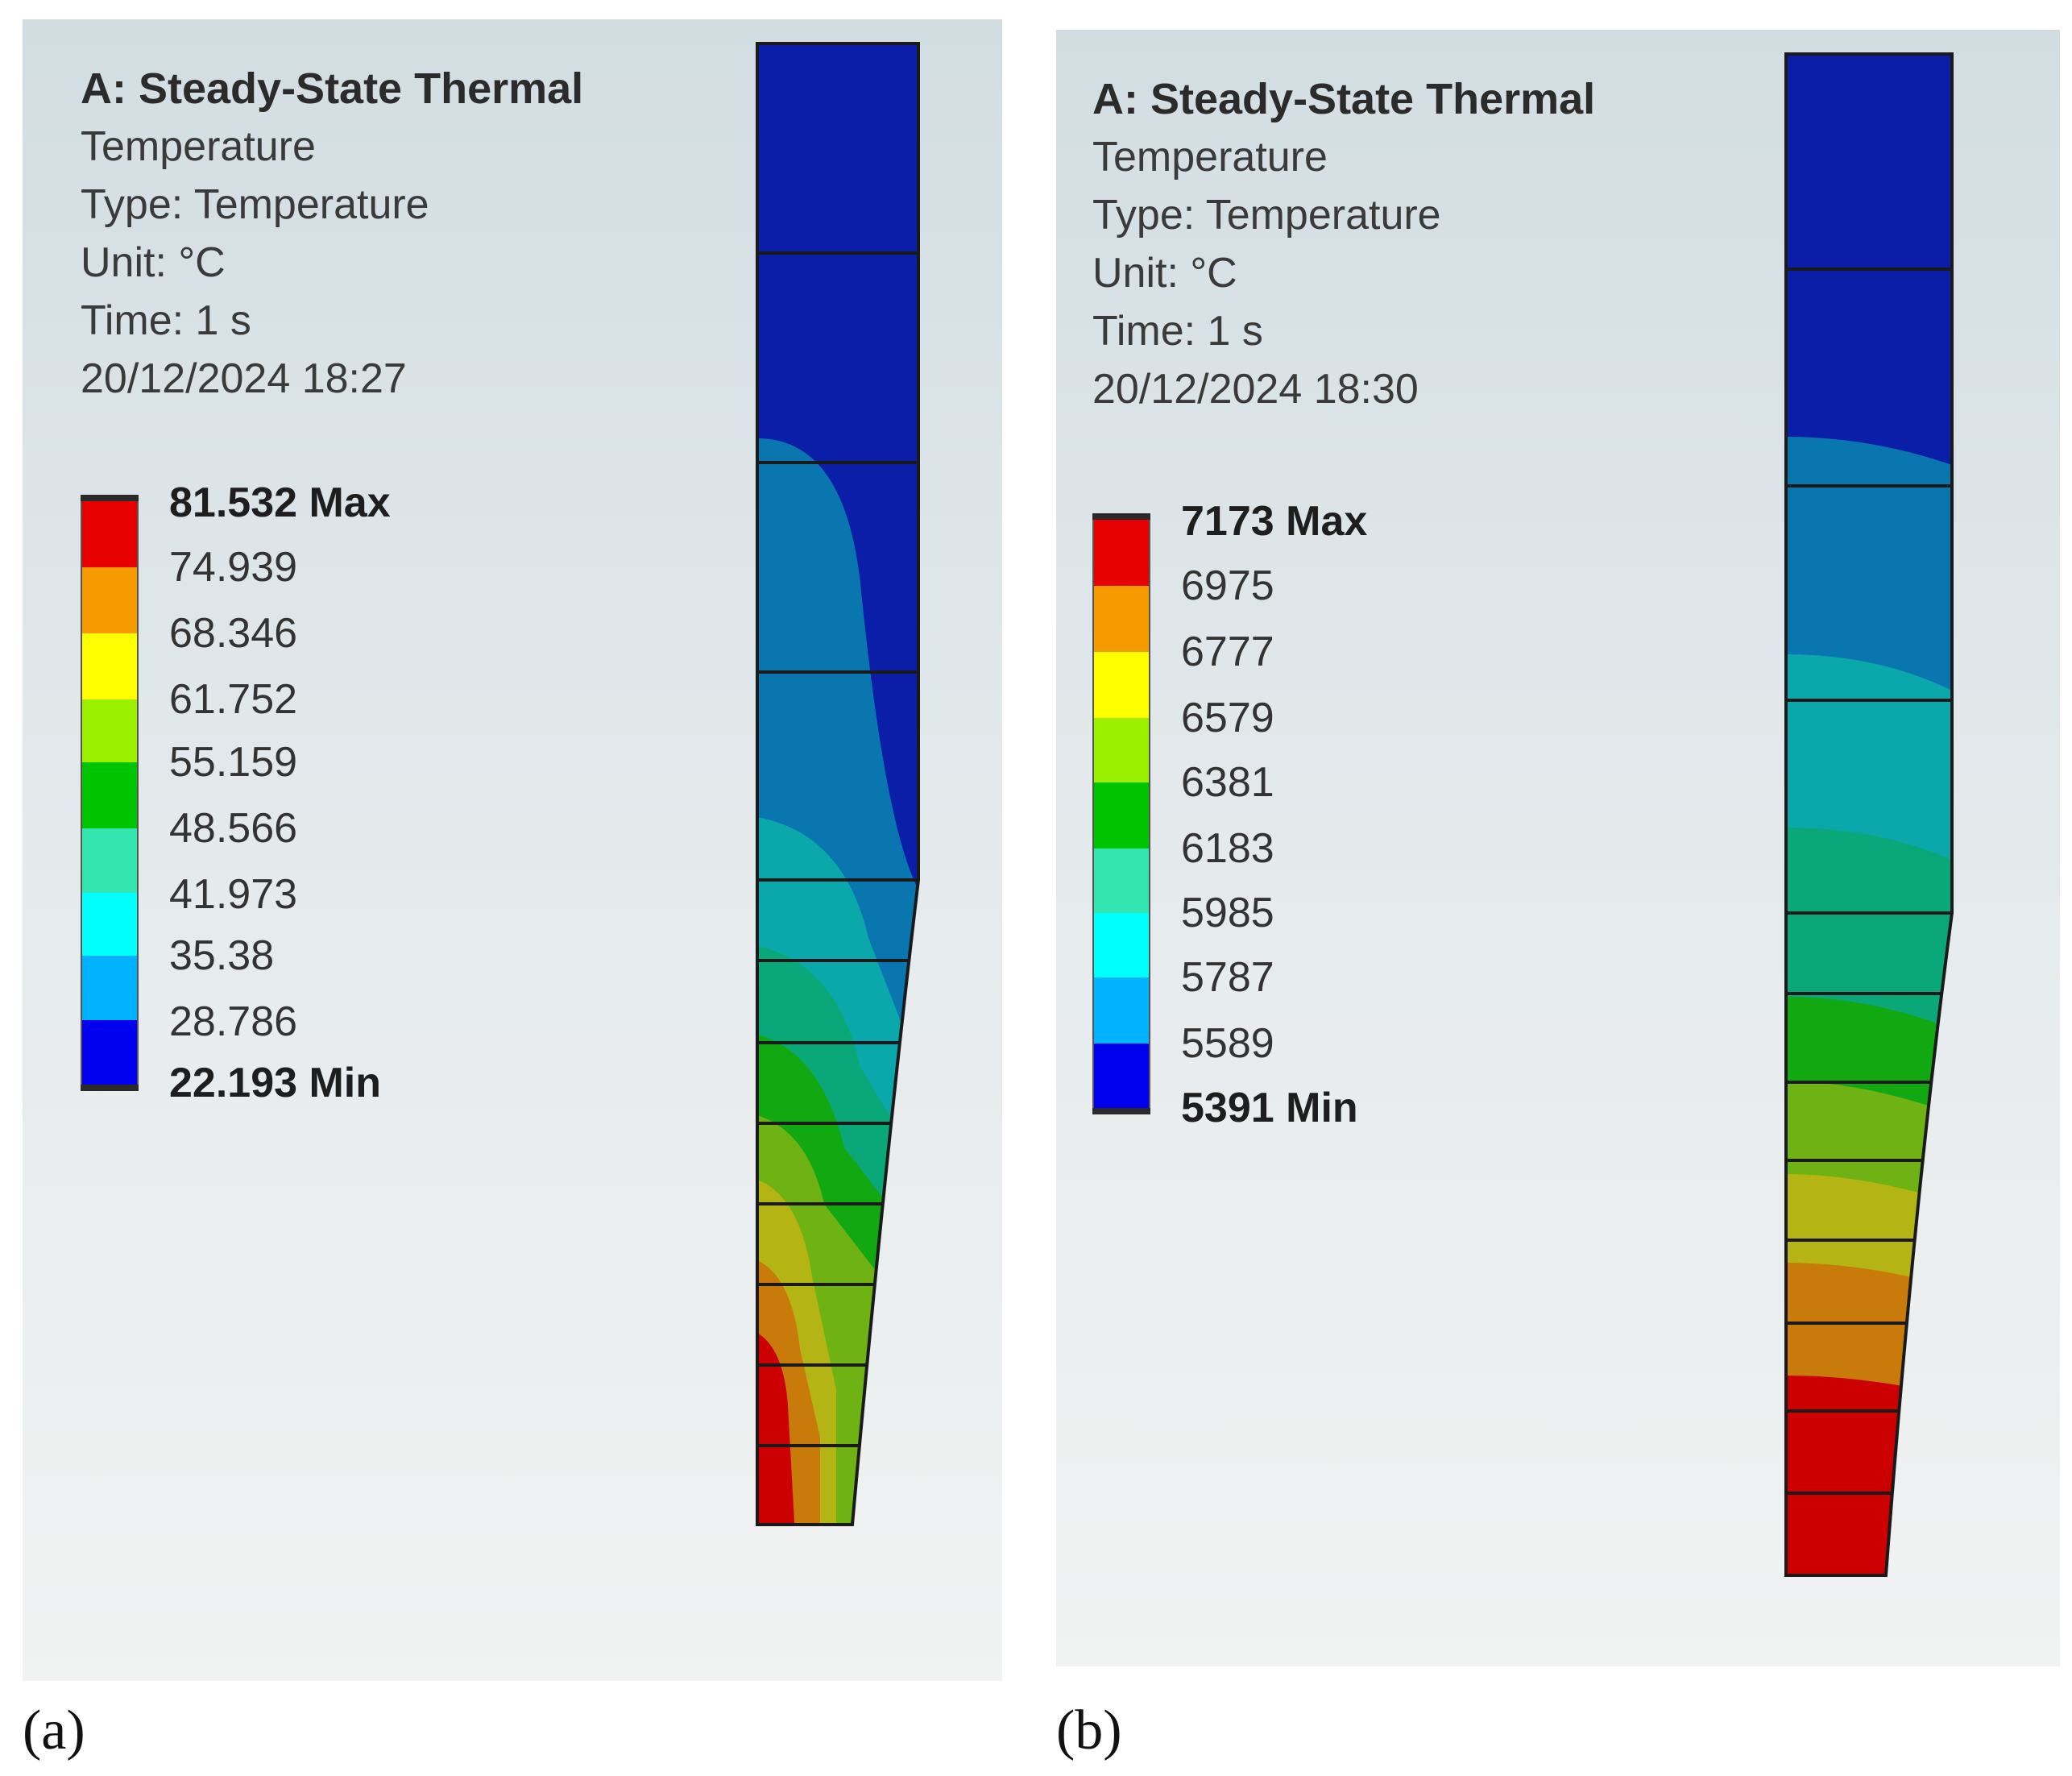  I want to click on subfigure-caption-b: (b), so click(1089, 1730).